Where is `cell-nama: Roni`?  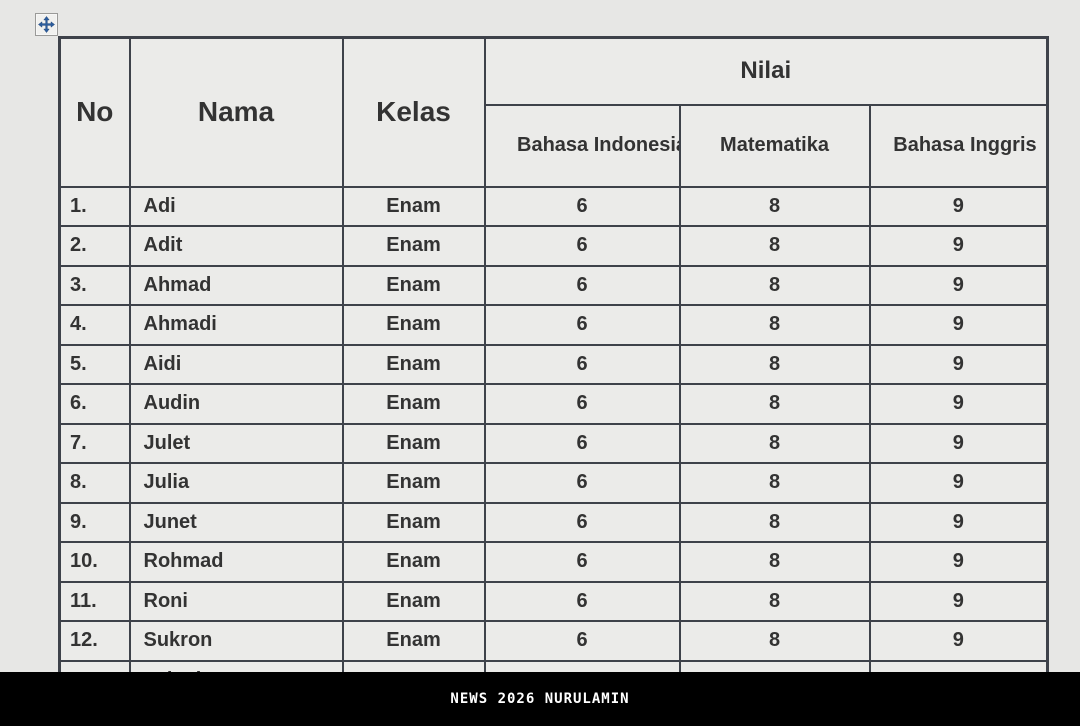
cell-nama: Roni is located at coordinates (236, 601).